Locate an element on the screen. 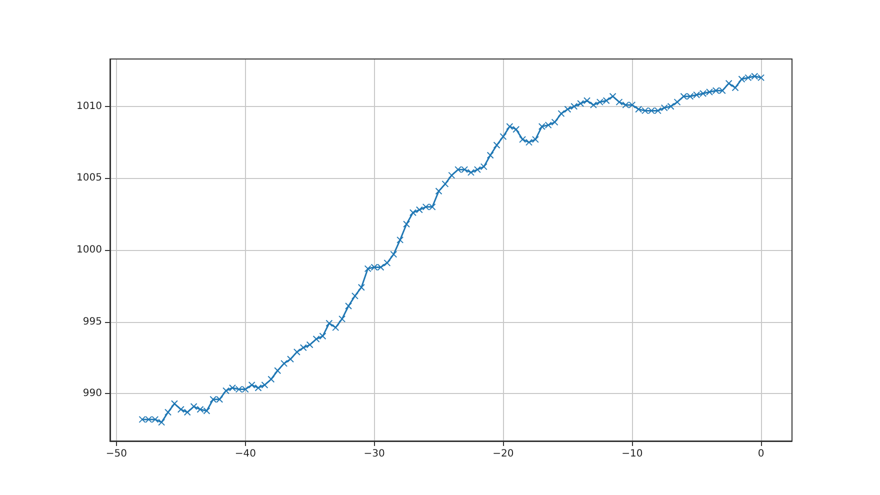 The width and height of the screenshot is (880, 495). y-tick-label: 1010 is located at coordinates (89, 106).